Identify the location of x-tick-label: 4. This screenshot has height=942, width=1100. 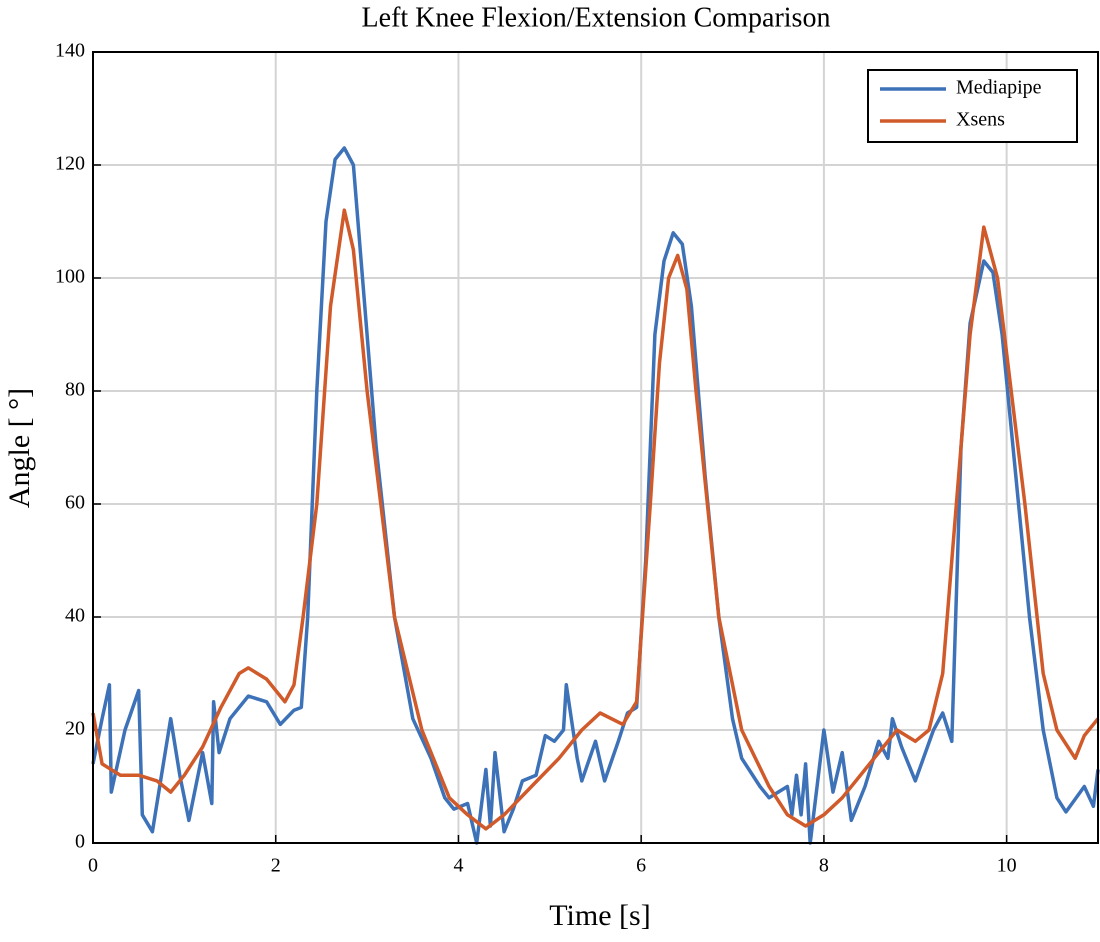
(458, 866).